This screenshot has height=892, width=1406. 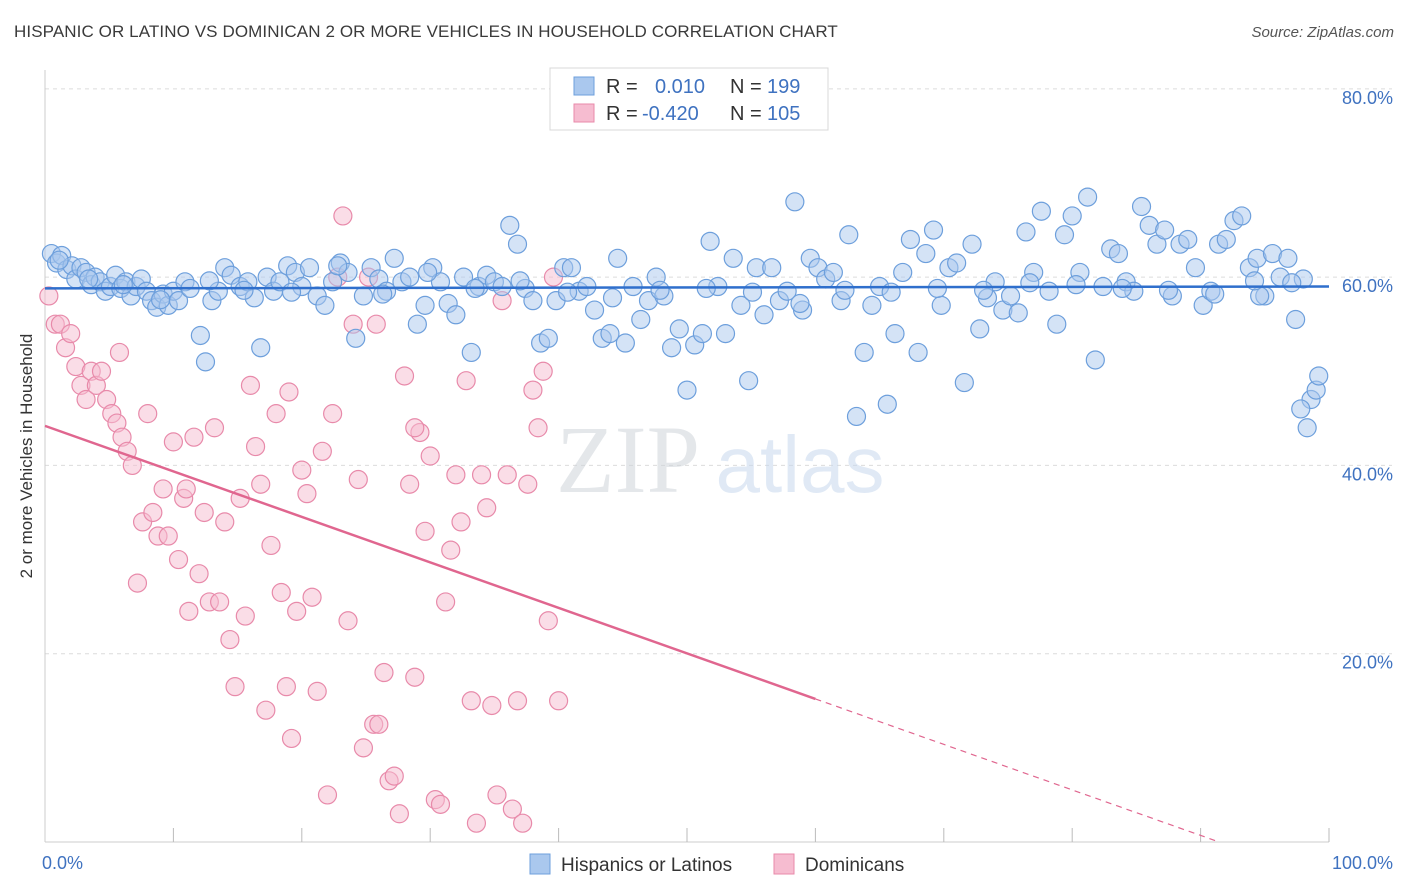 What do you see at coordinates (689, 99) in the screenshot?
I see `legend-box` at bounding box center [689, 99].